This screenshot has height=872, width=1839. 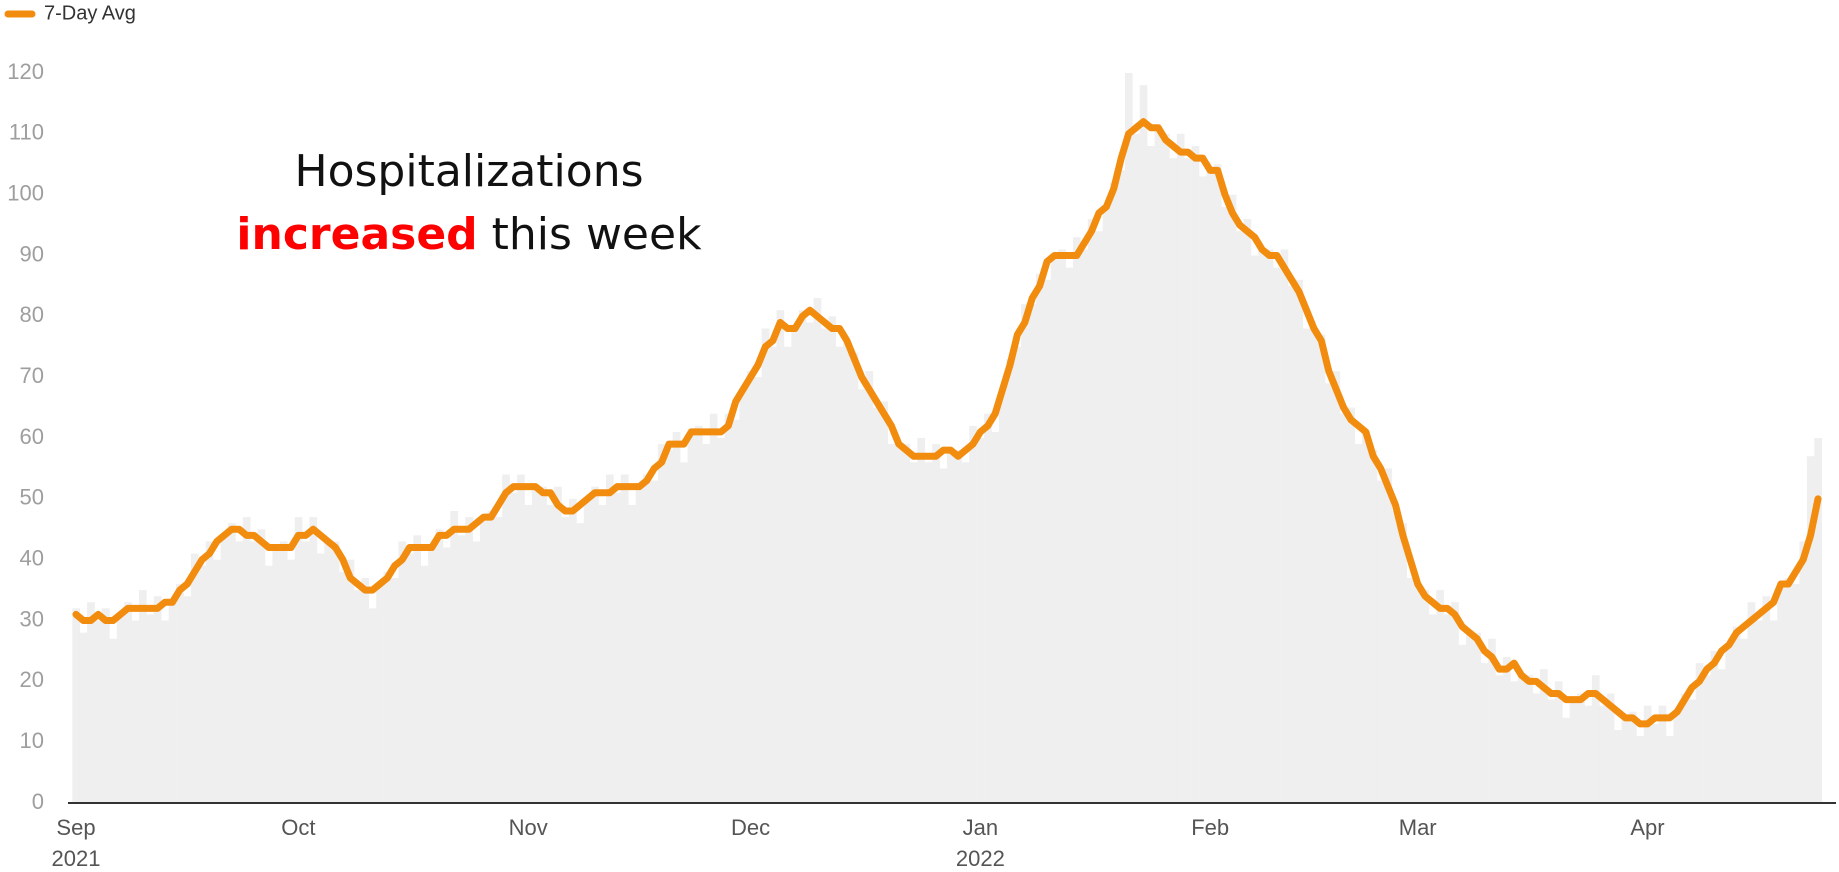 I want to click on x-year-label: 2022, so click(x=980, y=858).